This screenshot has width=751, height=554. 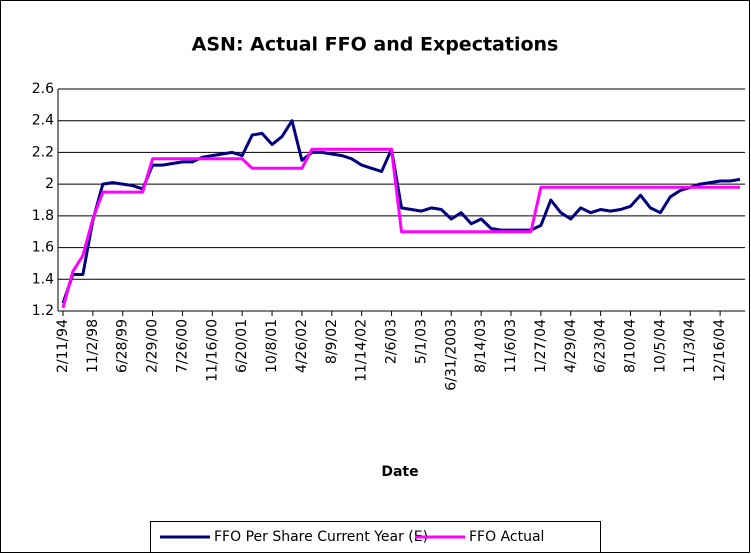 What do you see at coordinates (302, 346) in the screenshot?
I see `x-tick-label: 4/26/02` at bounding box center [302, 346].